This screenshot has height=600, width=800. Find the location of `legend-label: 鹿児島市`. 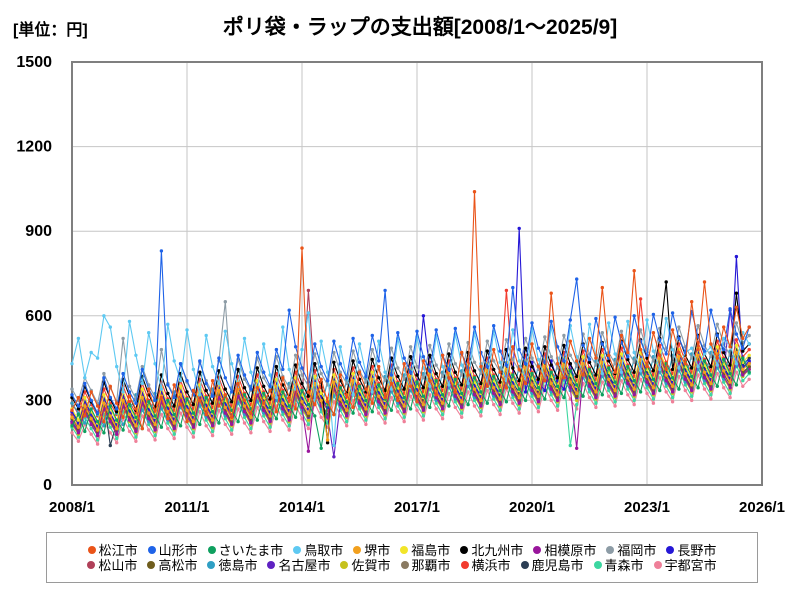

legend-label: 鹿児島市 is located at coordinates (557, 565).